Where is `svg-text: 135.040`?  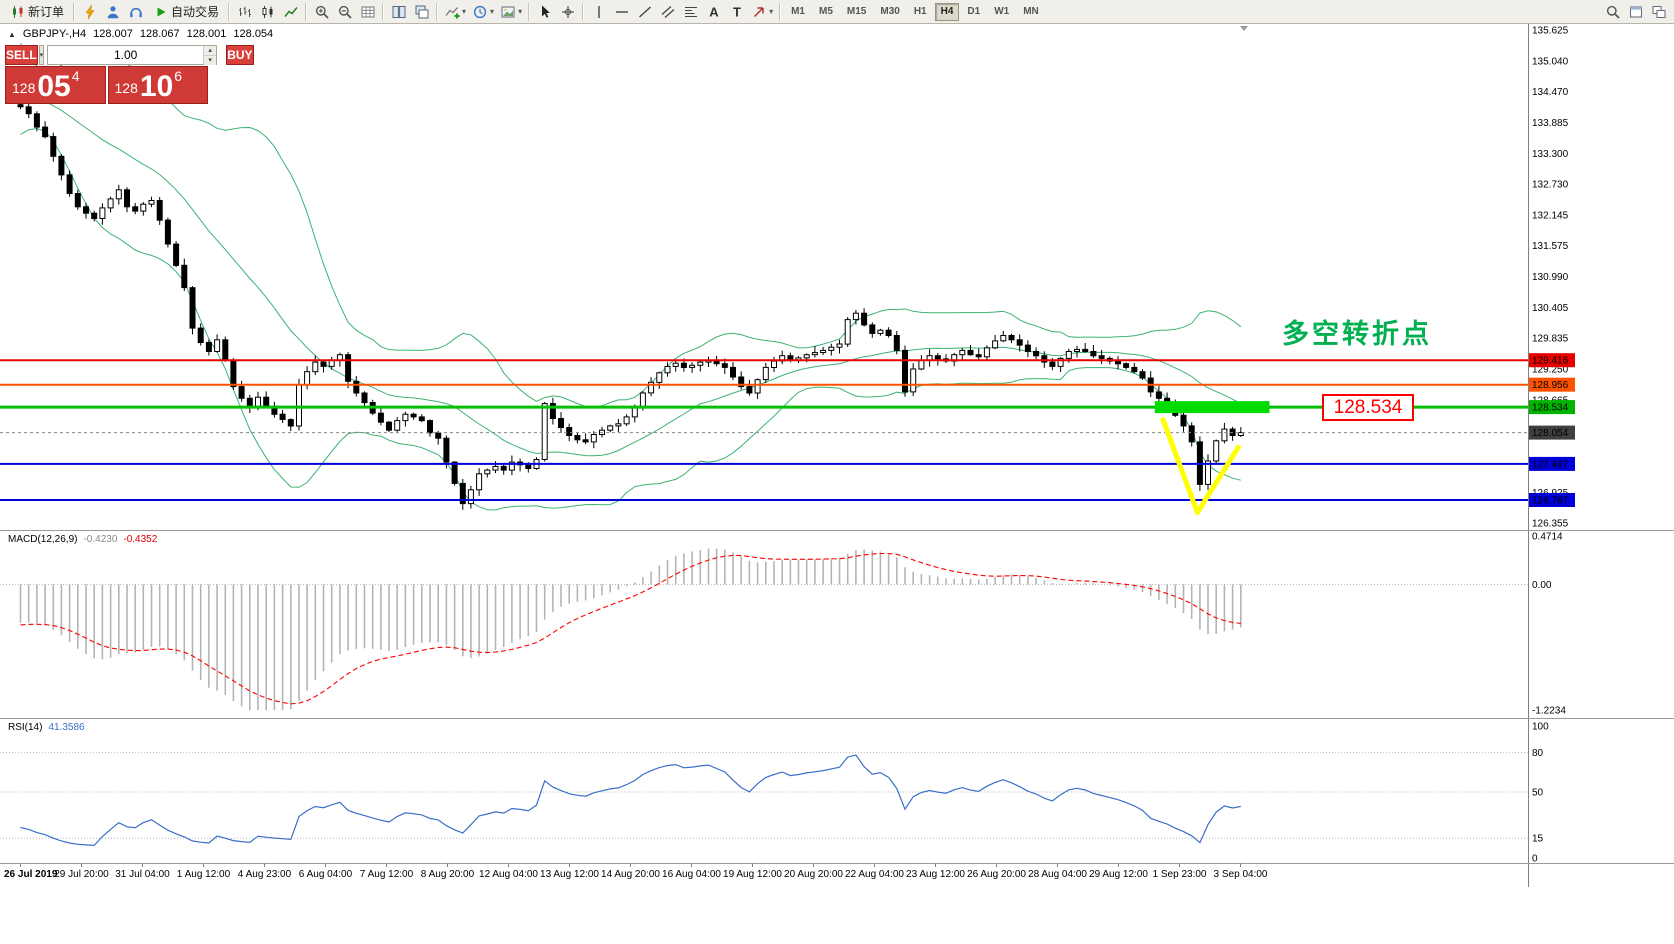
svg-text: 135.040 is located at coordinates (1550, 62).